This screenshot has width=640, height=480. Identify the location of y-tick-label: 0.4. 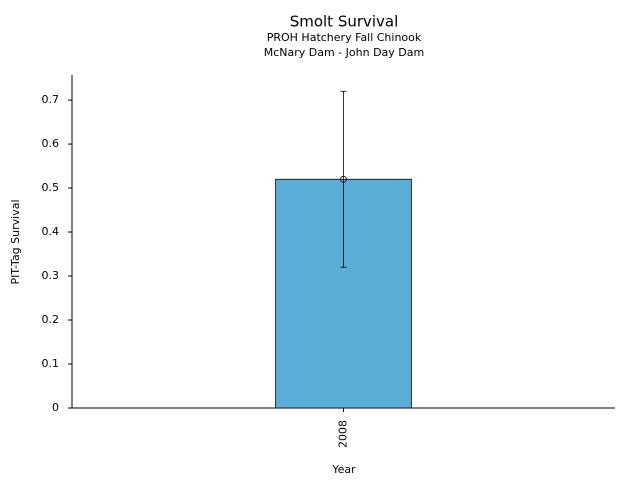
(51, 231).